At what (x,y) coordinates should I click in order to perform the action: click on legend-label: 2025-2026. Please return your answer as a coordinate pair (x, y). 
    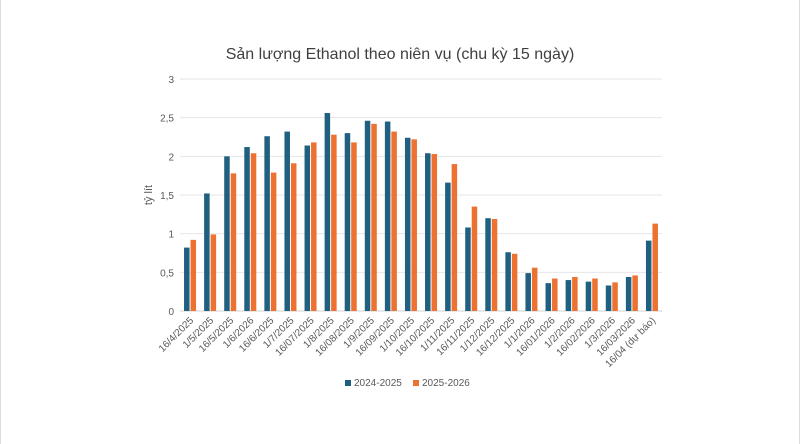
    Looking at the image, I should click on (446, 383).